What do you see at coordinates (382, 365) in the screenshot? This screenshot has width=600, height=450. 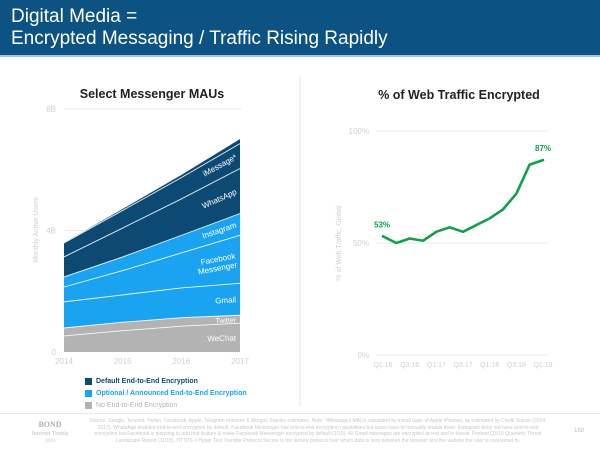 I see `right-x-tick-label: Q1:16` at bounding box center [382, 365].